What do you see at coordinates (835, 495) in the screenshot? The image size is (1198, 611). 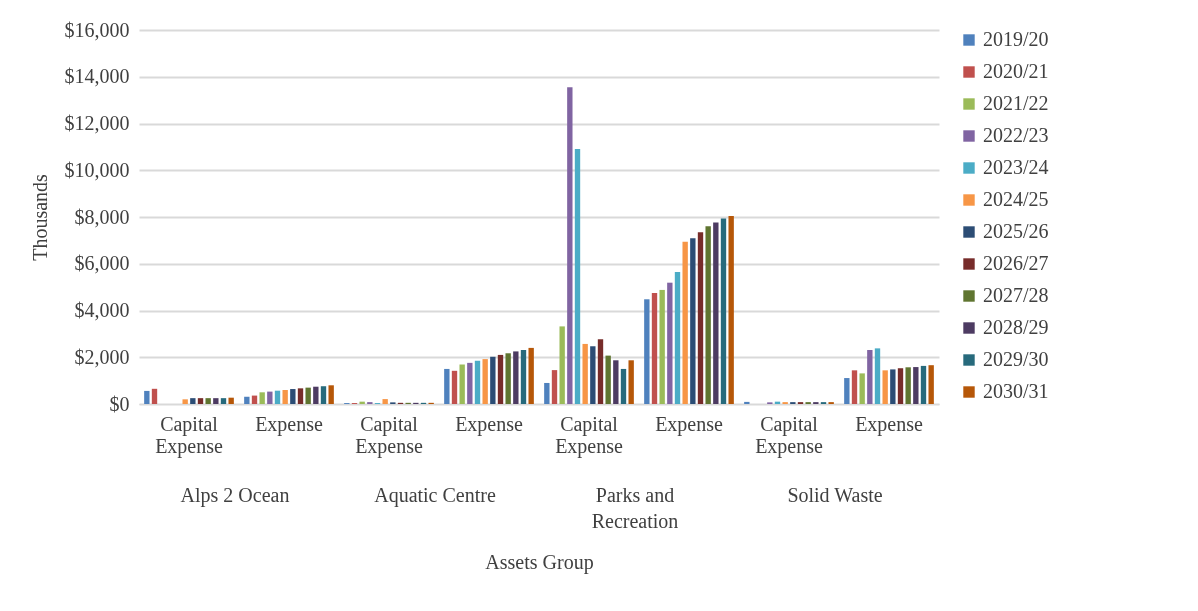 I see `text: Solid Waste` at bounding box center [835, 495].